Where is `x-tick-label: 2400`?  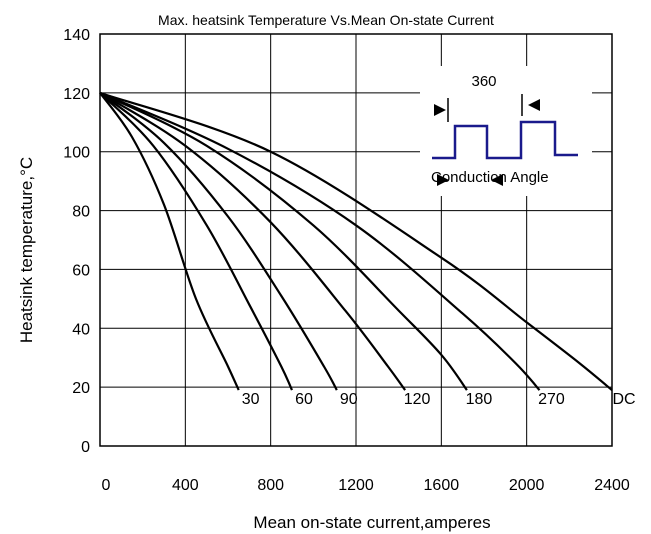 x-tick-label: 2400 is located at coordinates (612, 485).